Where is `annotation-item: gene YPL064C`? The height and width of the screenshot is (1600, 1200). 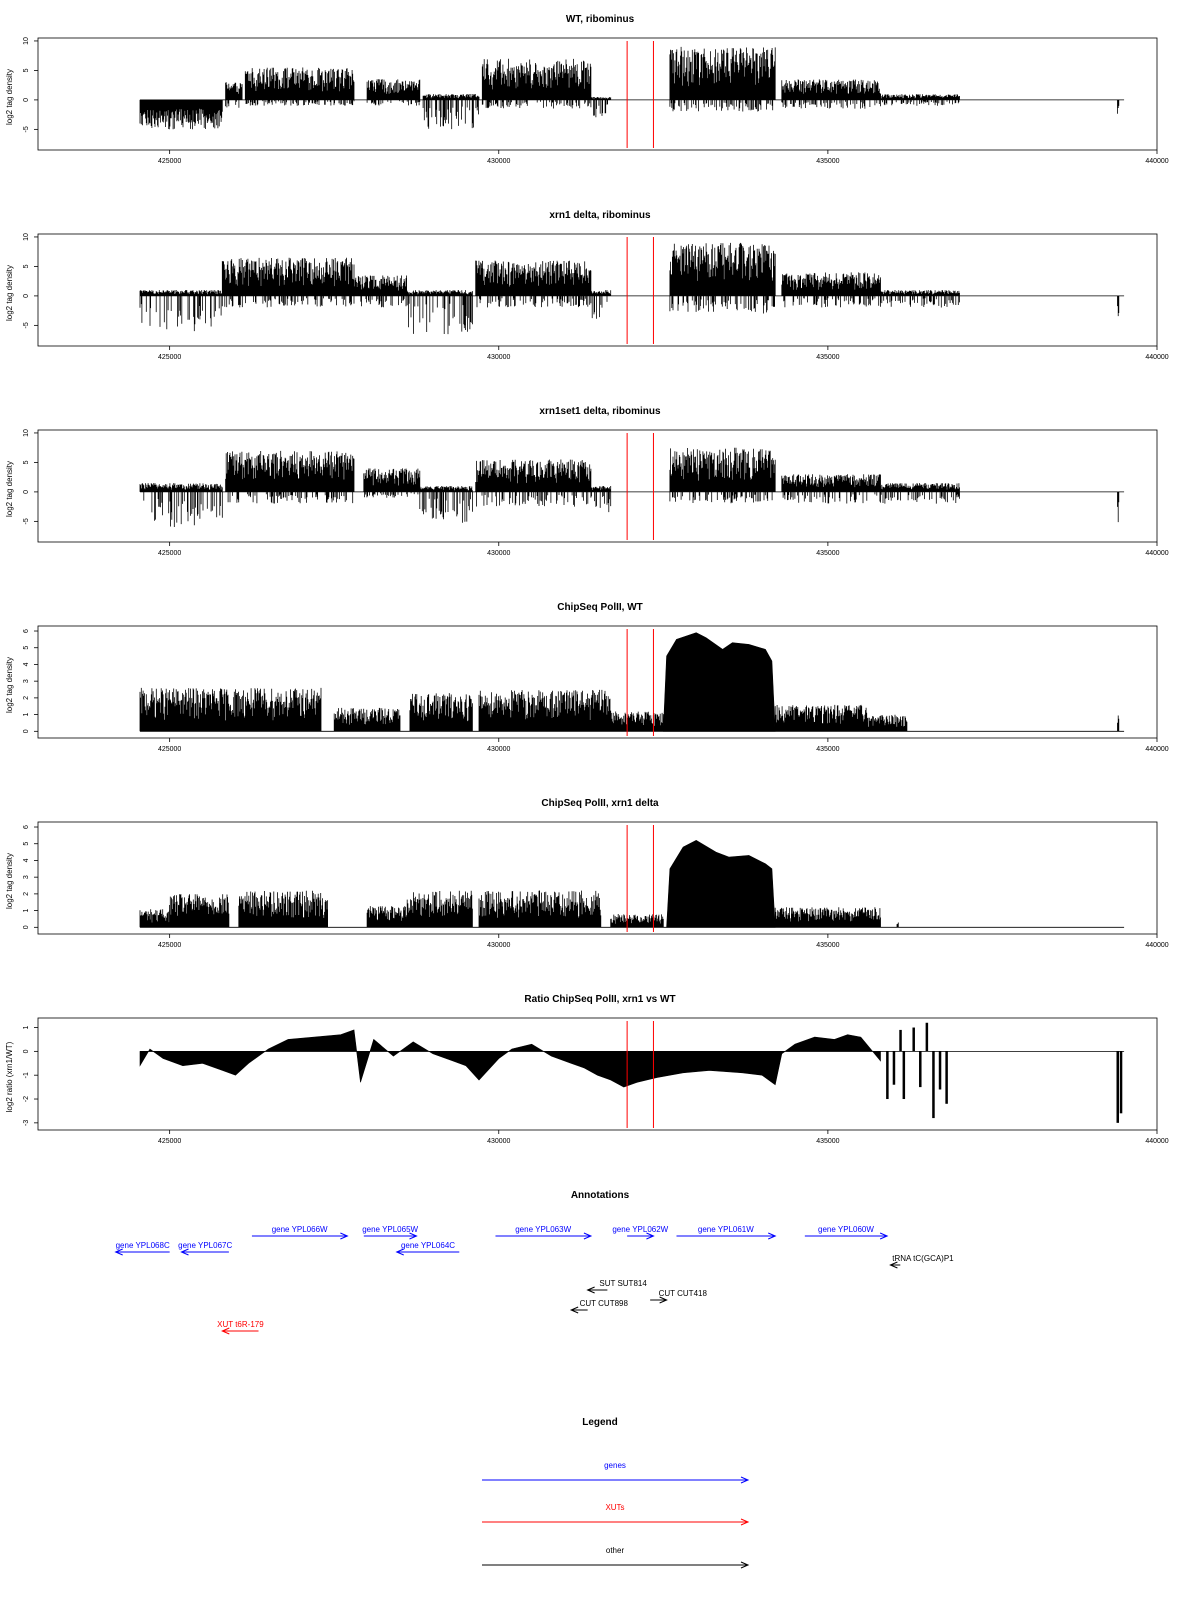
annotation-item: gene YPL064C is located at coordinates (427, 1248).